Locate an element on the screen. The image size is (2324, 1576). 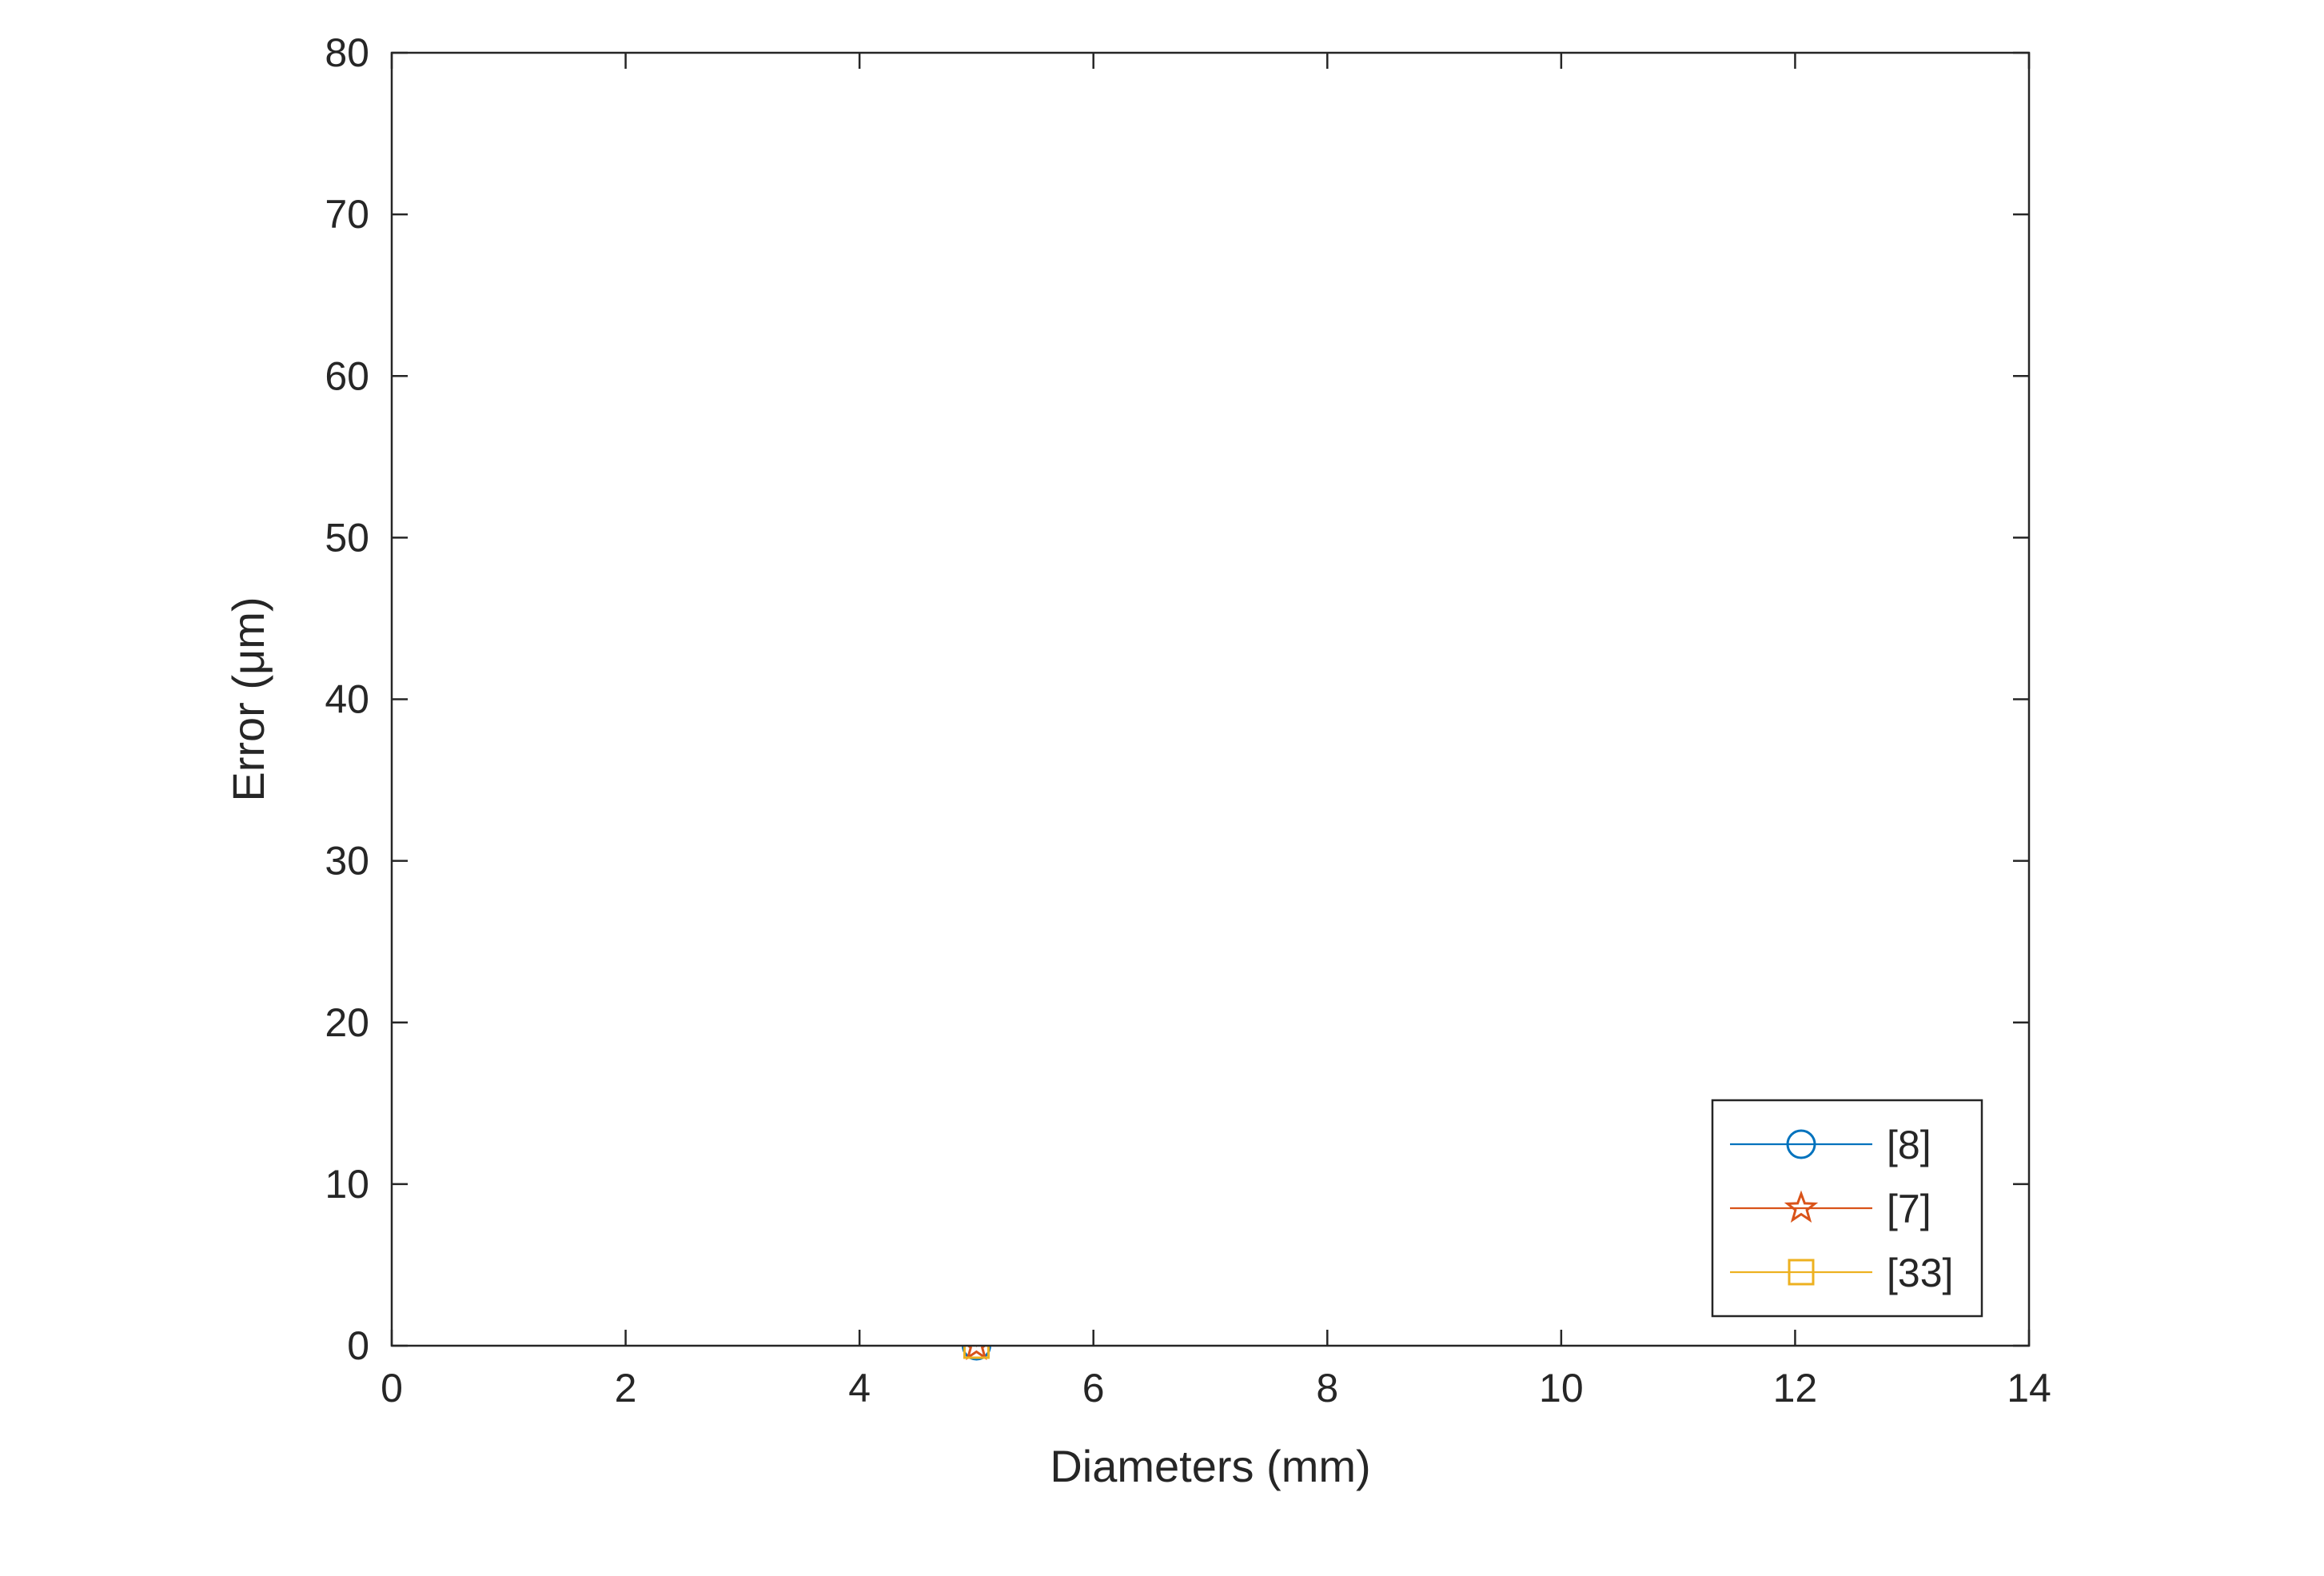
x-tick-label: 4 is located at coordinates (860, 1388).